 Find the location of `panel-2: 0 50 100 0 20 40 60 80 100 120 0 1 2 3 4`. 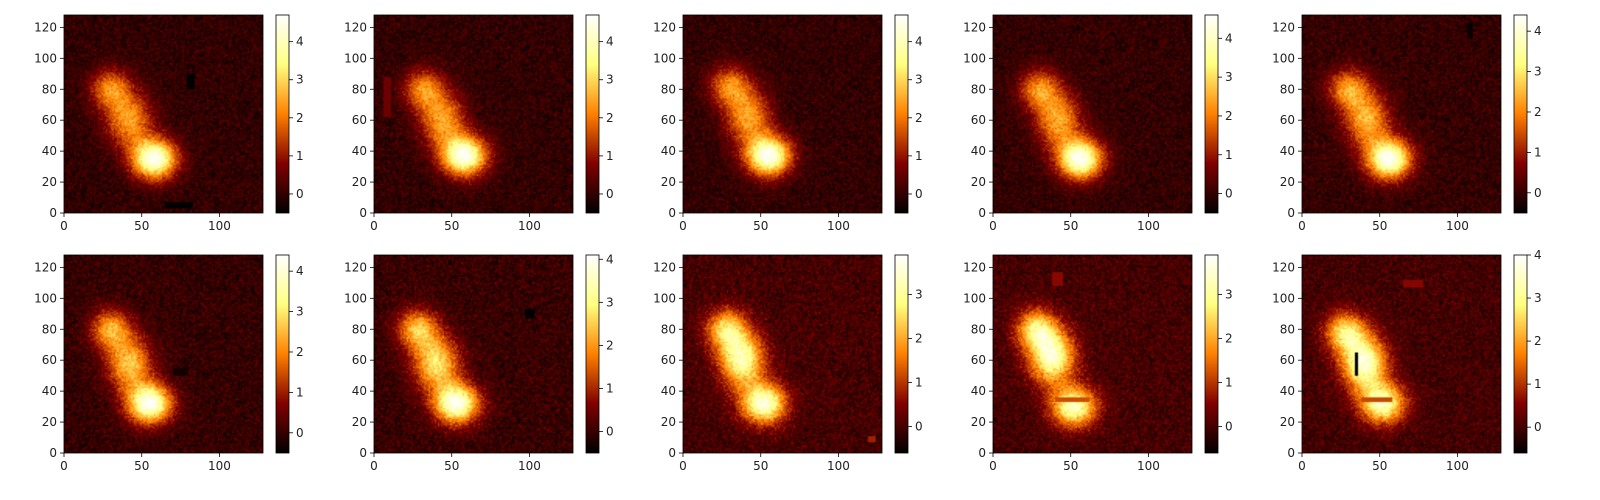

panel-2: 0 50 100 0 20 40 60 80 100 120 0 1 2 3 4 is located at coordinates (479, 123).